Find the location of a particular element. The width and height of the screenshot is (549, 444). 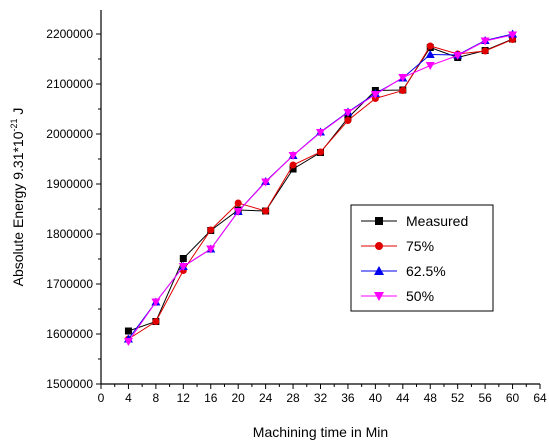

x-tick-label: 52 is located at coordinates (458, 398).